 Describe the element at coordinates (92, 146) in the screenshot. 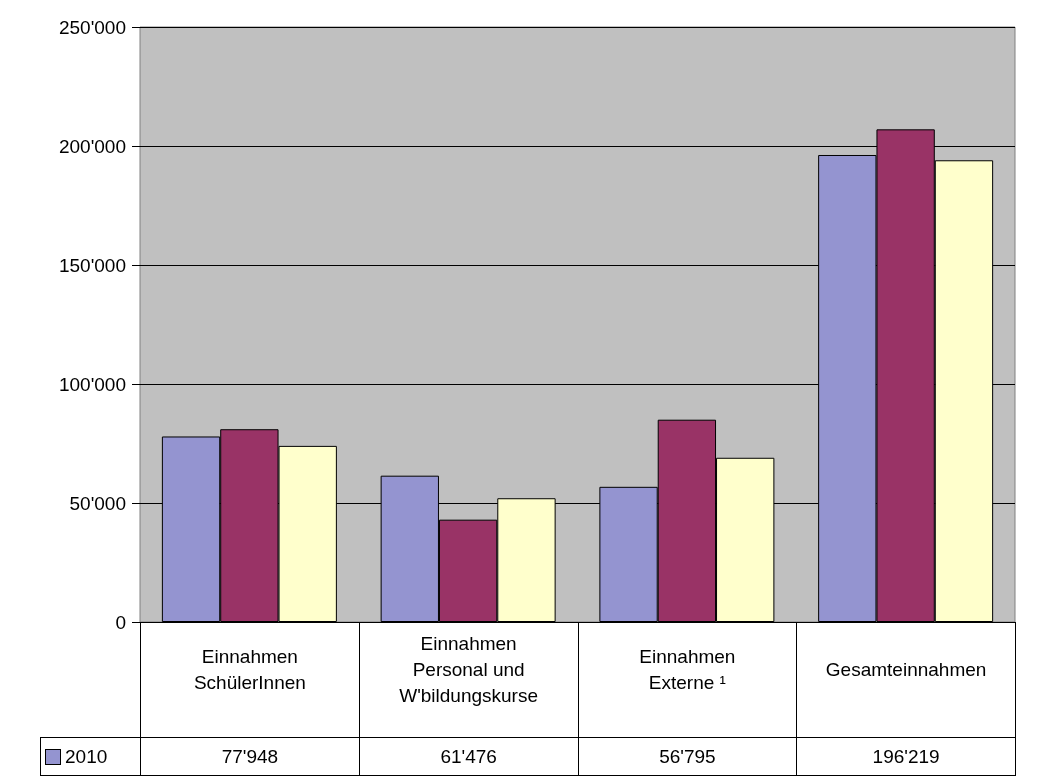

I see `y-tick-label: 200'000` at that location.